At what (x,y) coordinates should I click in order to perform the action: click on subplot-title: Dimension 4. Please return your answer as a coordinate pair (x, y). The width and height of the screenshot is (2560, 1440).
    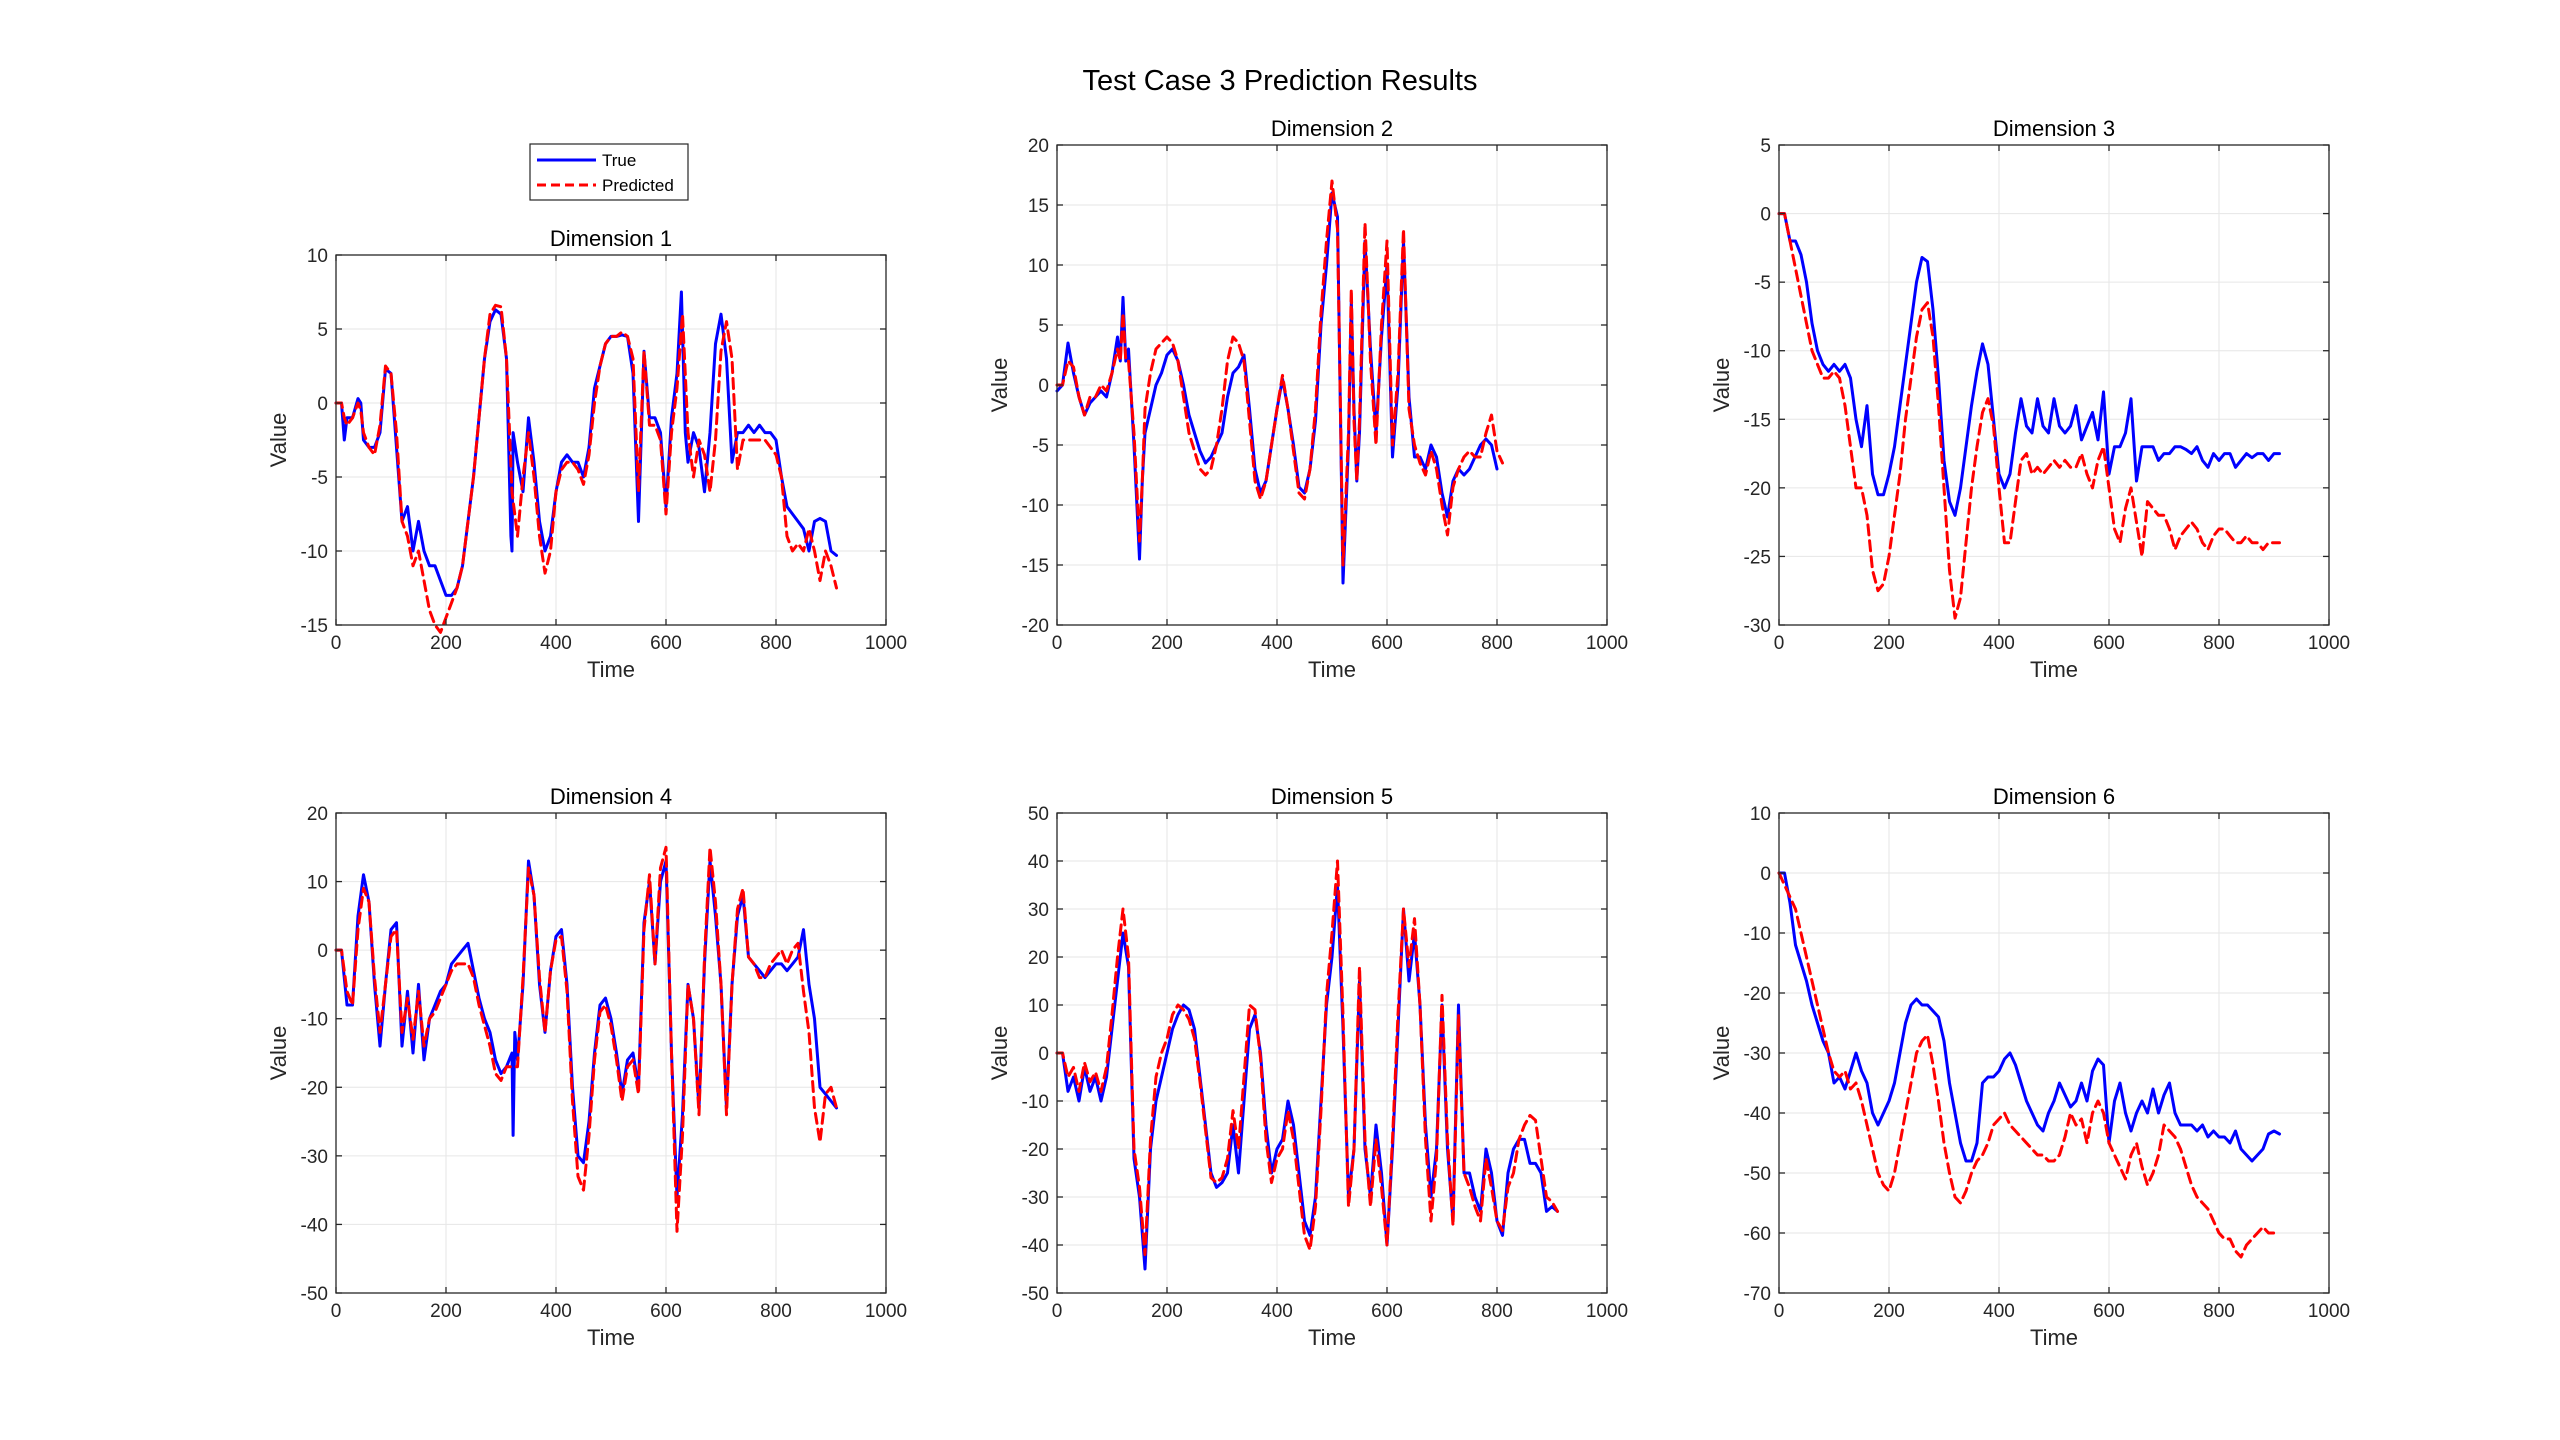
    Looking at the image, I should click on (611, 796).